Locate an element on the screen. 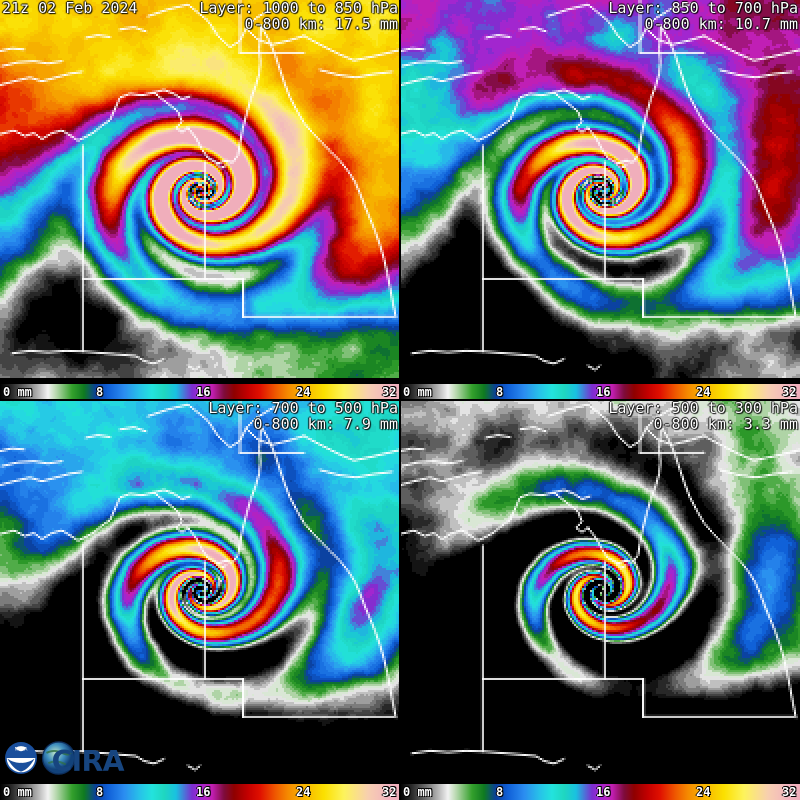 The width and height of the screenshot is (800, 800). timestamp-label: 21z 02 Feb 2024 is located at coordinates (70, 8).